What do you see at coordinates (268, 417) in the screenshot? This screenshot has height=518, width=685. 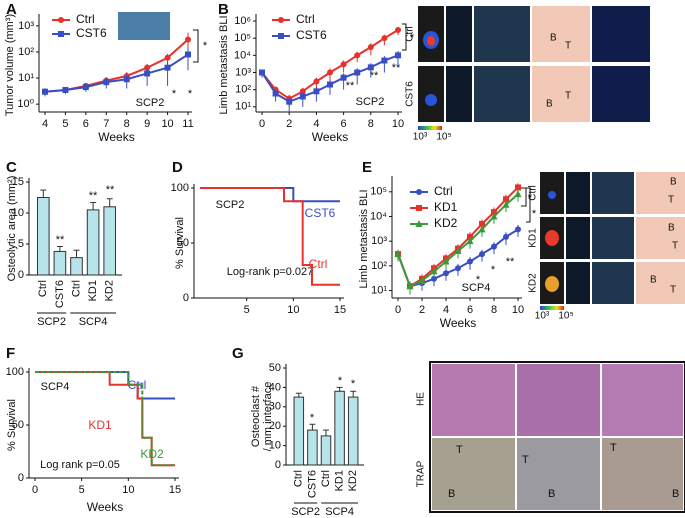 I see `y-axis-label: / mm interface` at bounding box center [268, 417].